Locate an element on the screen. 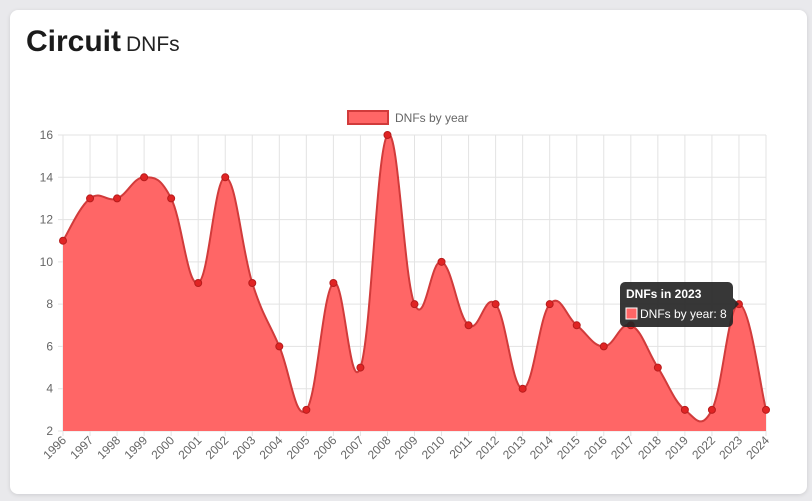 The image size is (812, 501). x-tick-label: 2008 is located at coordinates (379, 447).